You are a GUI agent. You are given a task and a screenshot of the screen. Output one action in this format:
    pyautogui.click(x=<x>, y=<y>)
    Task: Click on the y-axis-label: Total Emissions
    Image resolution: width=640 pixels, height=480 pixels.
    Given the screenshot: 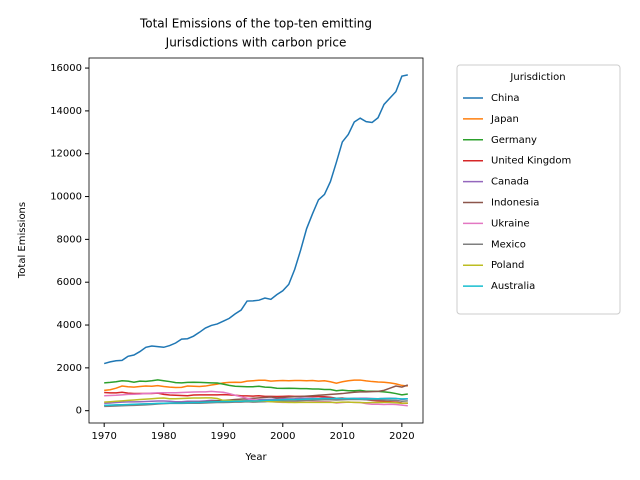 What is the action you would take?
    pyautogui.click(x=22, y=240)
    